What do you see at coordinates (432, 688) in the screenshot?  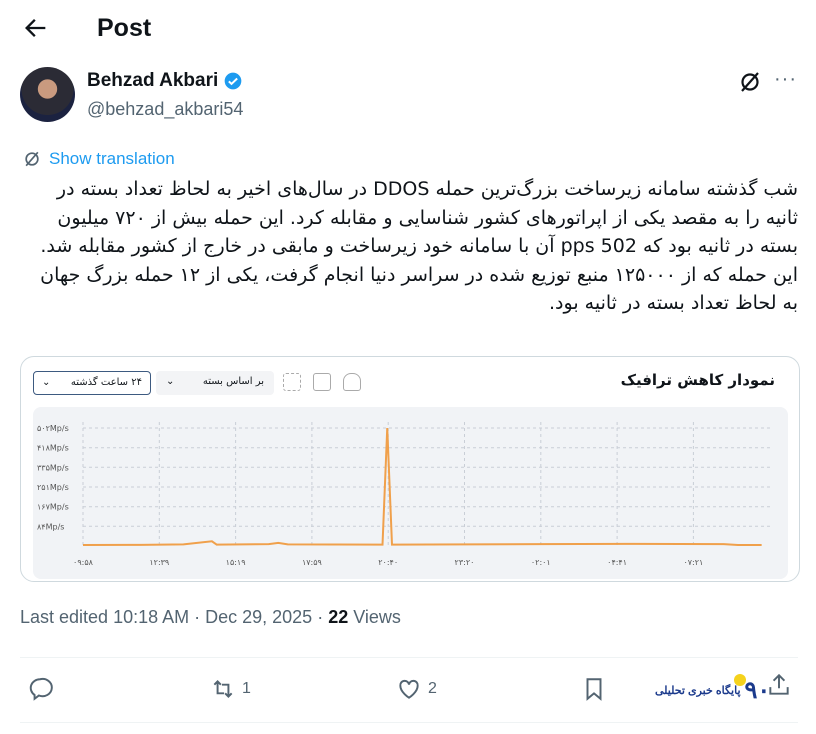 I see `like-count: 2` at bounding box center [432, 688].